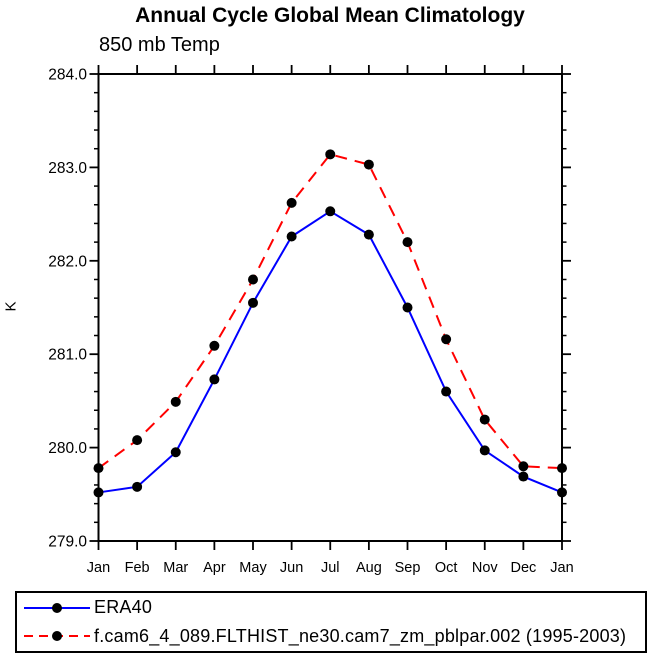  What do you see at coordinates (408, 568) in the screenshot?
I see `x-tick-label: Sep` at bounding box center [408, 568].